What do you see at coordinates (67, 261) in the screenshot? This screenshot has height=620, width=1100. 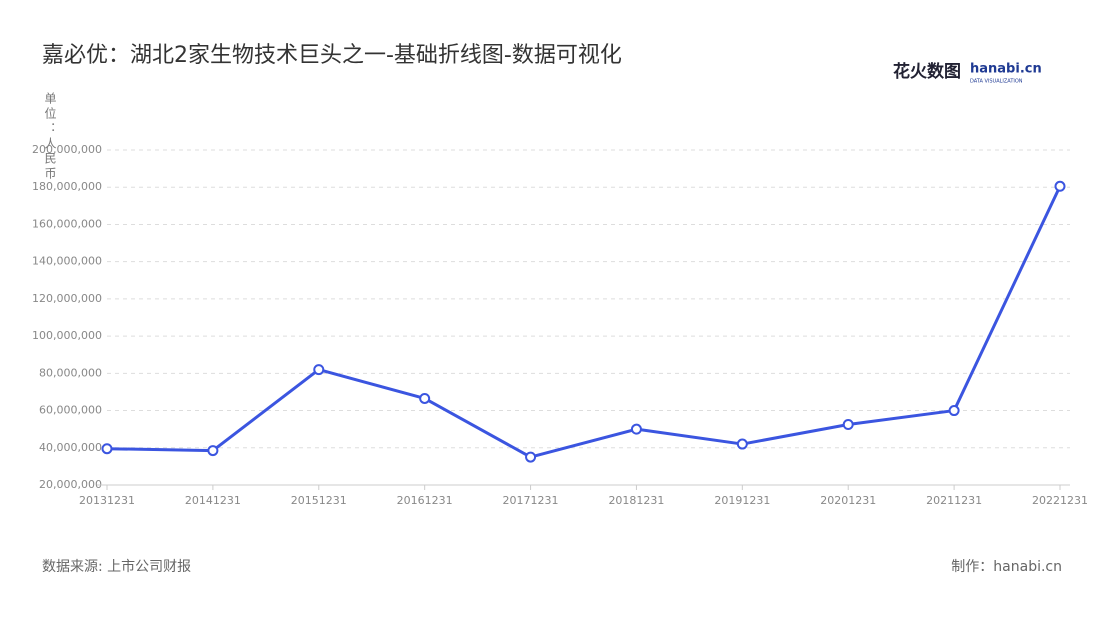 I see `y-tick-label: 140,000,000` at bounding box center [67, 261].